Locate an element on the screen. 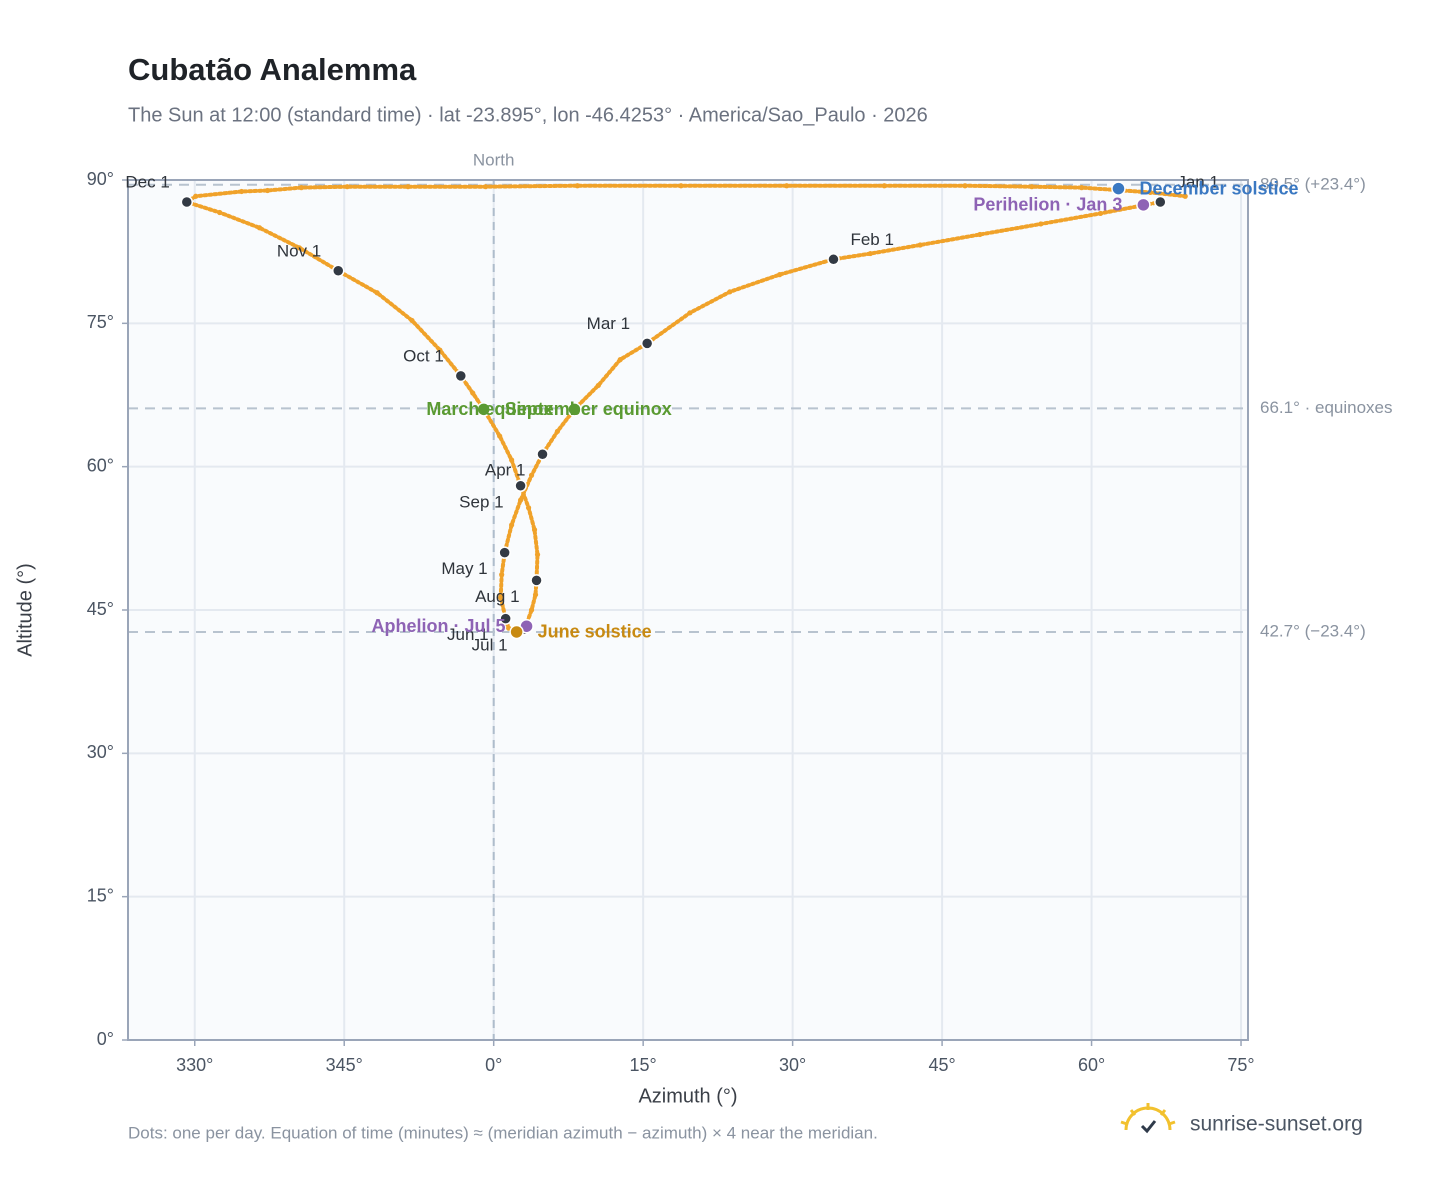 The height and width of the screenshot is (1188, 1448). reference-label: 89.5° (+23.4°) is located at coordinates (1313, 183).